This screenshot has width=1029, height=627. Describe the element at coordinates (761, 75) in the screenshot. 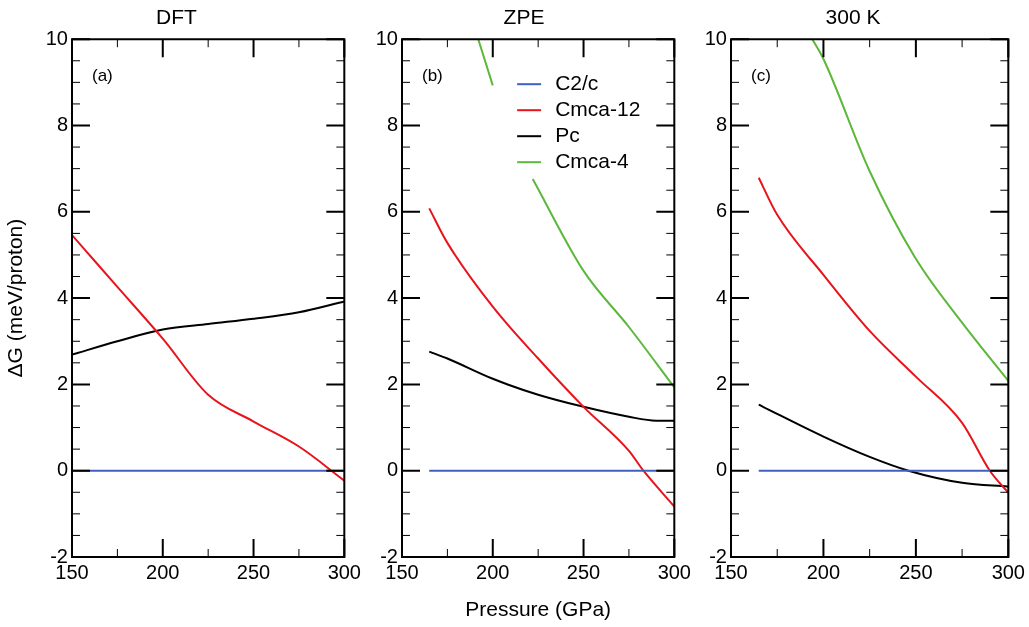

I see `annotation: (c)` at that location.